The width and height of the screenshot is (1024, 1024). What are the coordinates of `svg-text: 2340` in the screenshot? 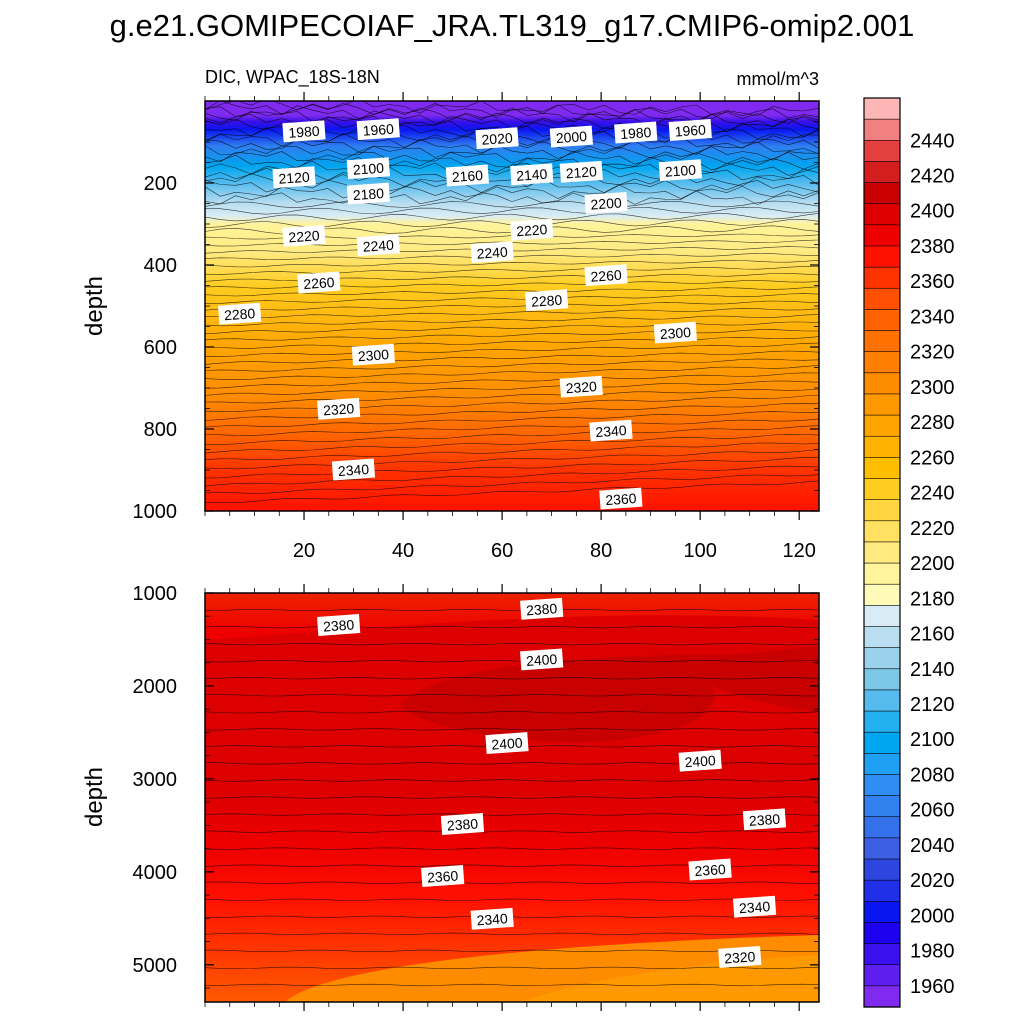 It's located at (492, 919).